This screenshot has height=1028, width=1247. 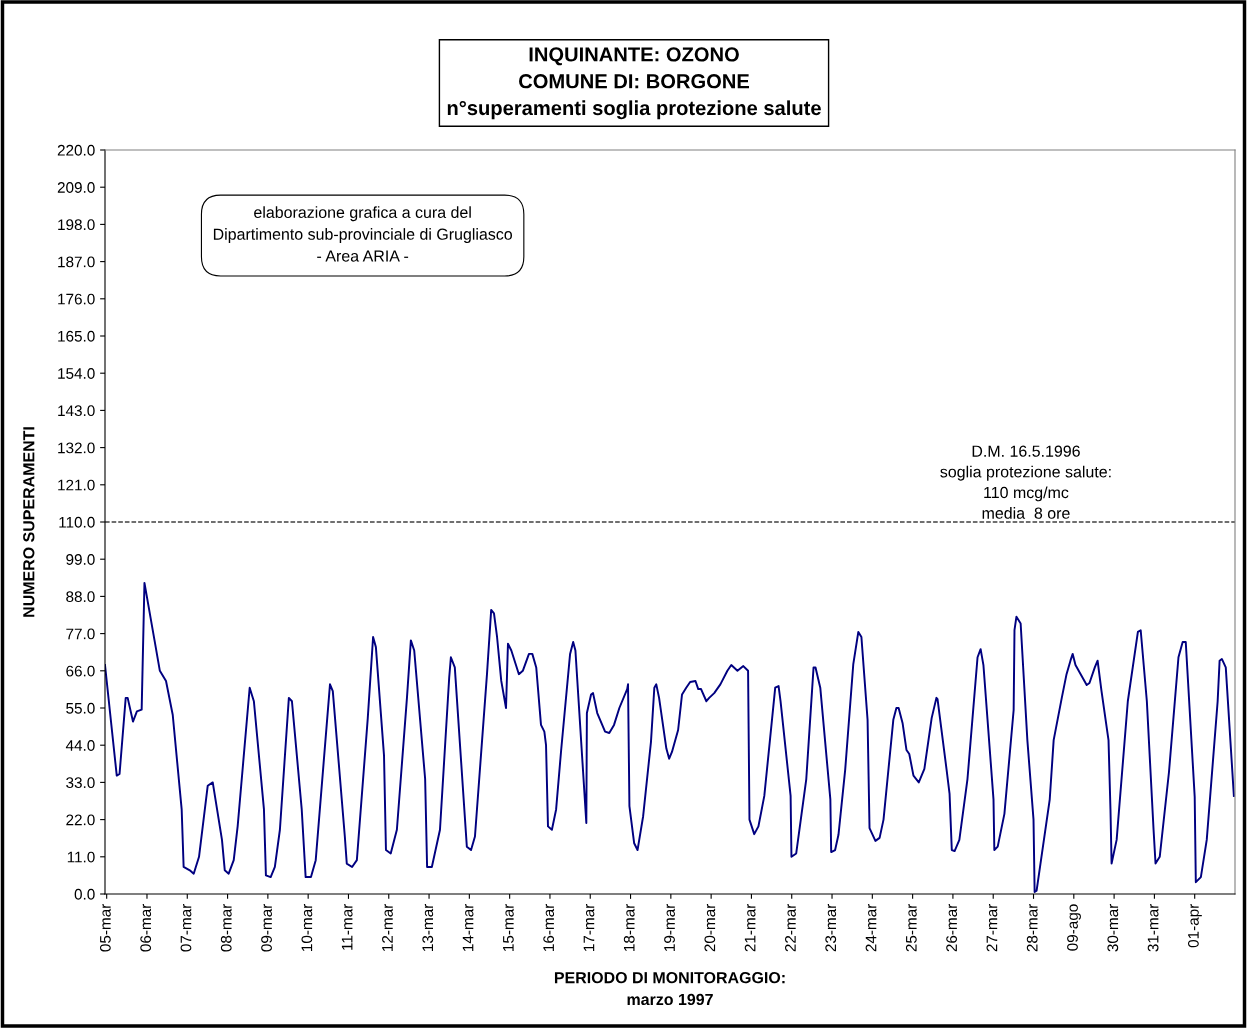 I want to click on x-tick-label: 27-mar, so click(x=992, y=927).